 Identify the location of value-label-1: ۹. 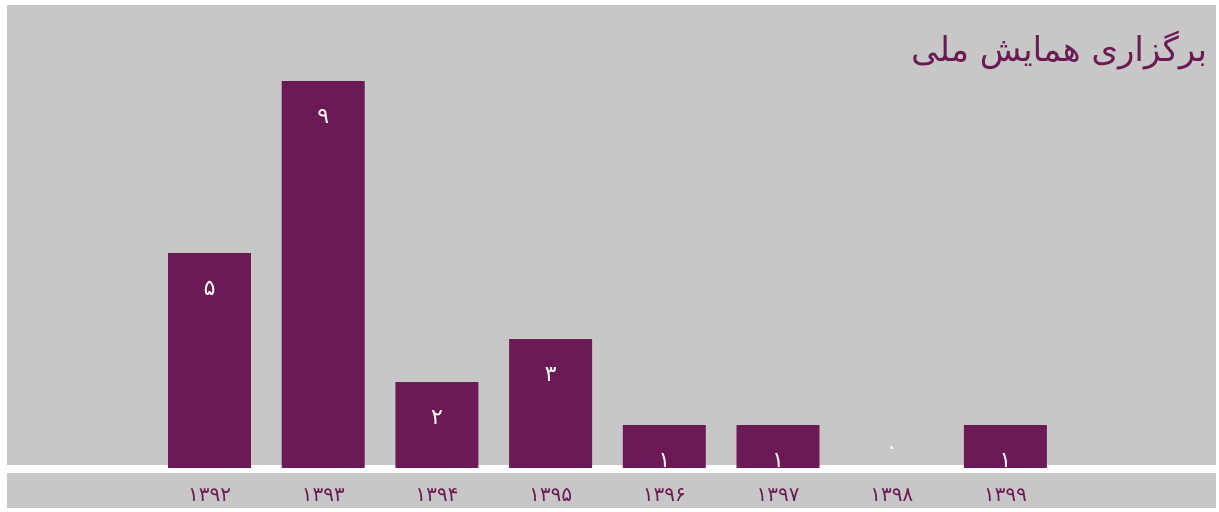
(323, 116).